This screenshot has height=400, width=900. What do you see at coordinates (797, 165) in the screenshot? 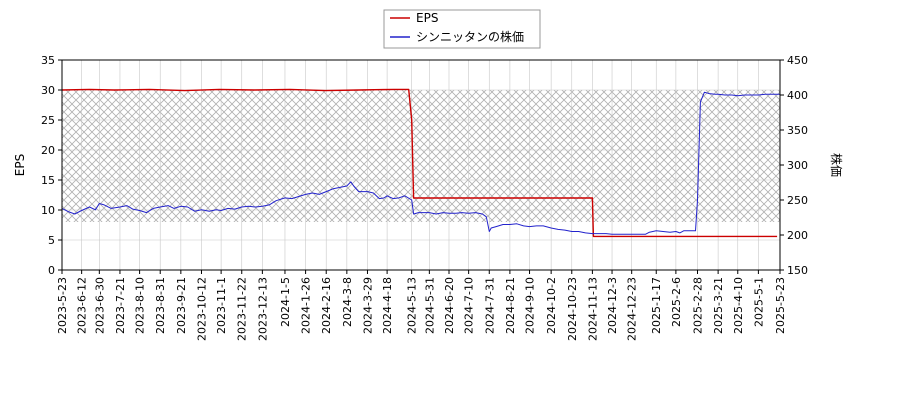
I see `right-tick-label: 300` at bounding box center [797, 165].